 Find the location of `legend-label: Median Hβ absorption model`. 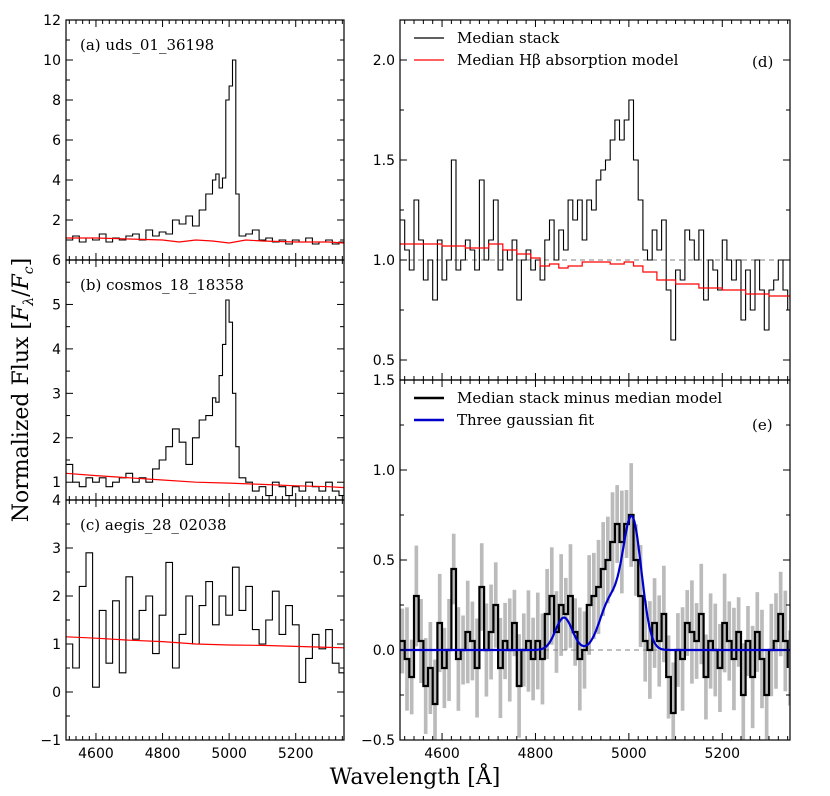

legend-label: Median Hβ absorption model is located at coordinates (568, 60).